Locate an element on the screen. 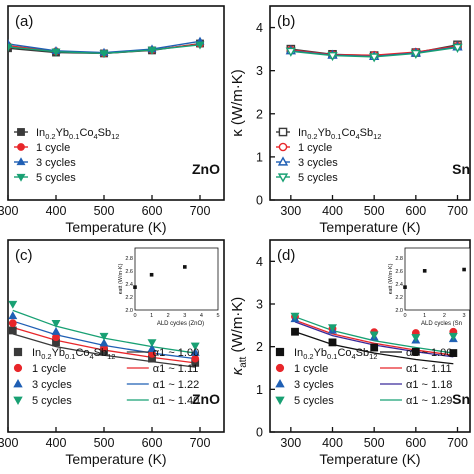  inset-x-tick-label: 5 is located at coordinates (217, 316).